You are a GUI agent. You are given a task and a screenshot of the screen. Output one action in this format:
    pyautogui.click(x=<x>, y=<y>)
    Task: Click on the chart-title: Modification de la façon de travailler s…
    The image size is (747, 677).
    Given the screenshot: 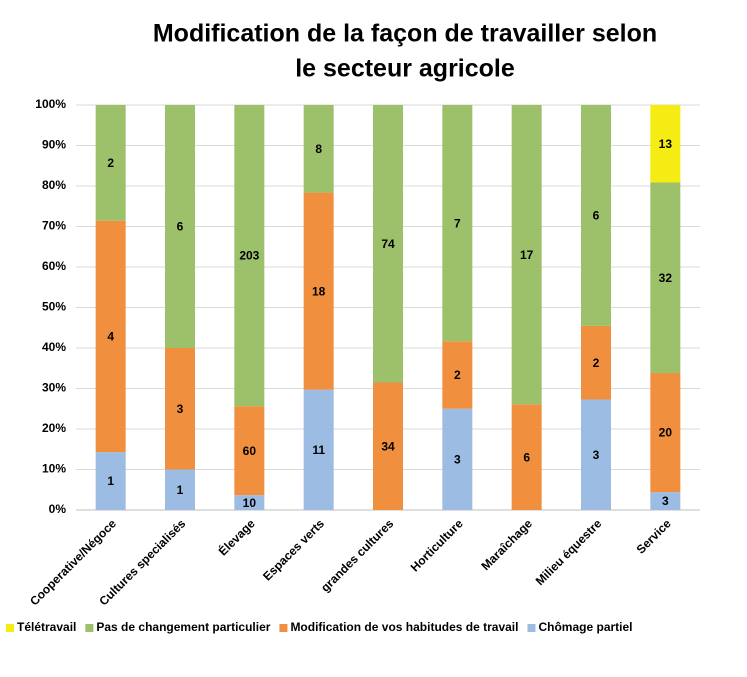 What is the action you would take?
    pyautogui.click(x=405, y=34)
    